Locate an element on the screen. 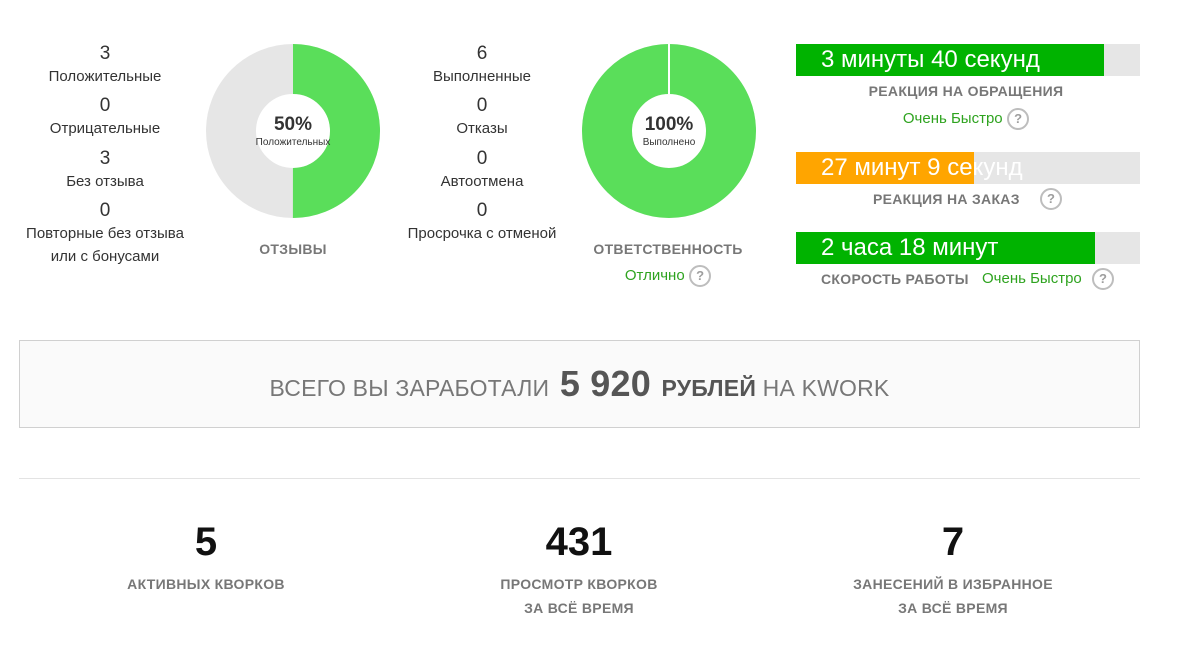  stat-label: Просрочка с отменой is located at coordinates (482, 233).